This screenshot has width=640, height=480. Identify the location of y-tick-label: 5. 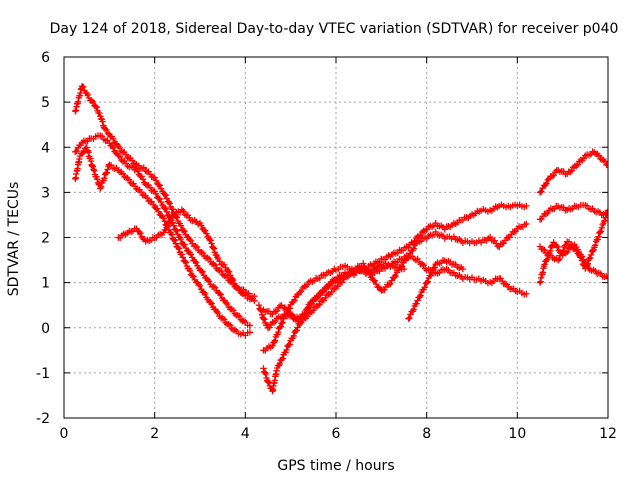
(45, 103).